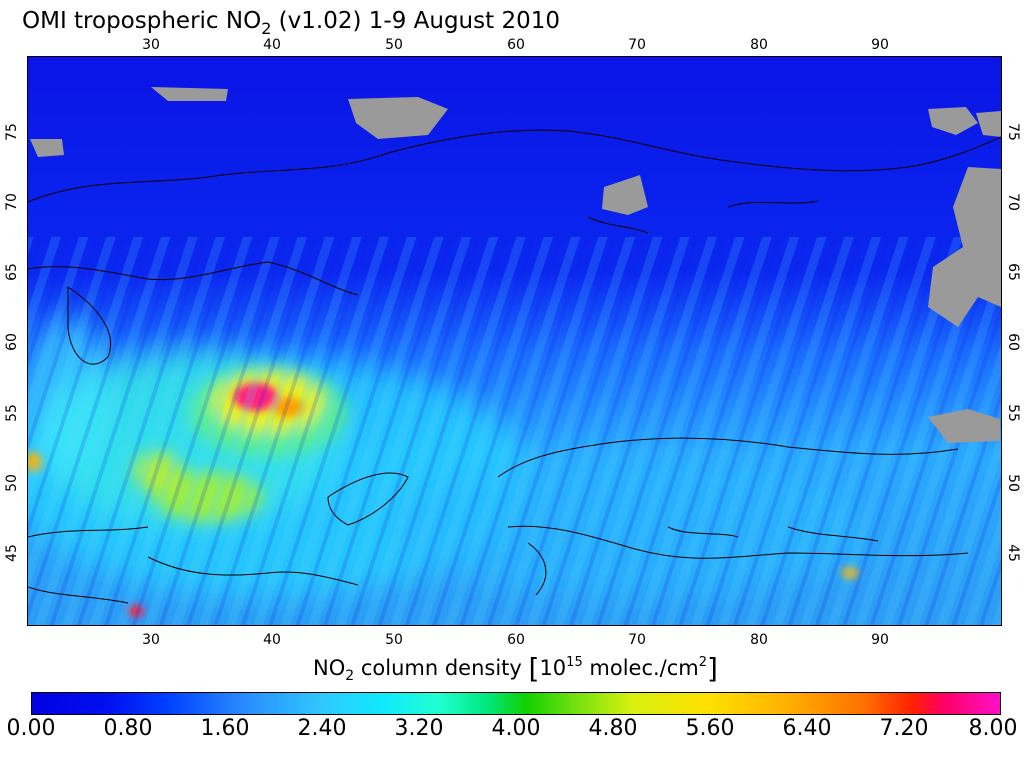 The width and height of the screenshot is (1031, 760). What do you see at coordinates (225, 728) in the screenshot?
I see `colorbar-label: 1.60` at bounding box center [225, 728].